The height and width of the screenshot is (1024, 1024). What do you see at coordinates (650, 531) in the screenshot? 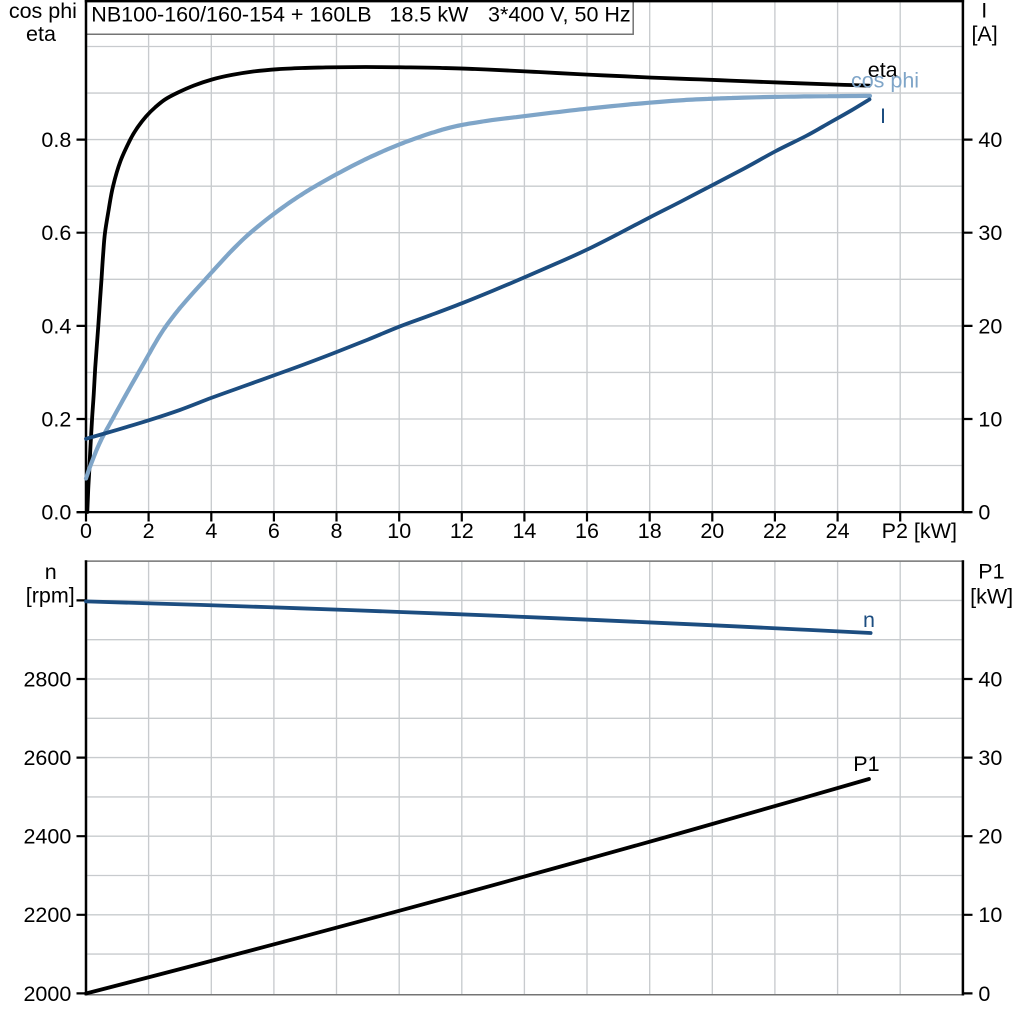
I see `svg-text: 18` at bounding box center [650, 531].